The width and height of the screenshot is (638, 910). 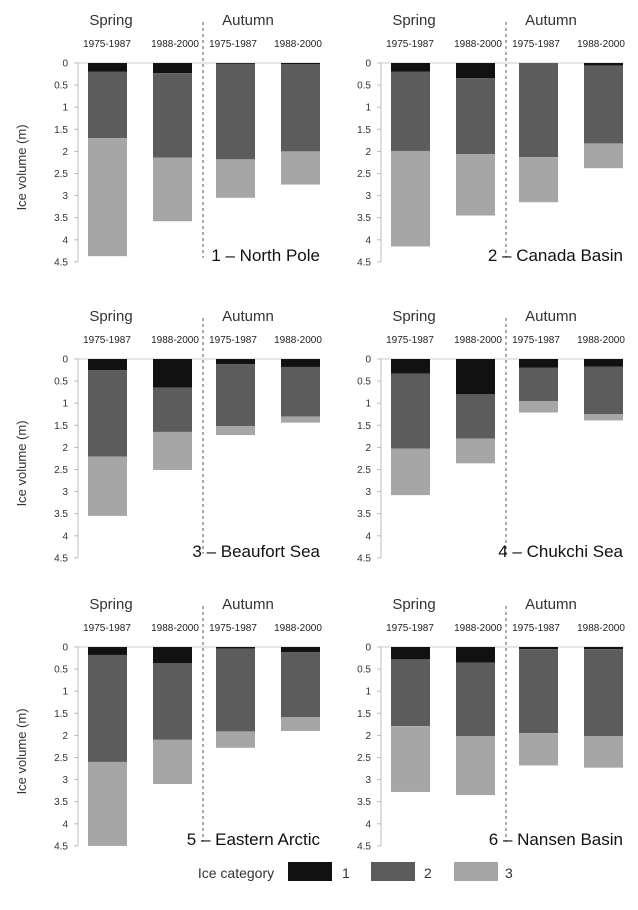 What do you see at coordinates (265, 255) in the screenshot?
I see `panel-title: 1 – North Pole` at bounding box center [265, 255].